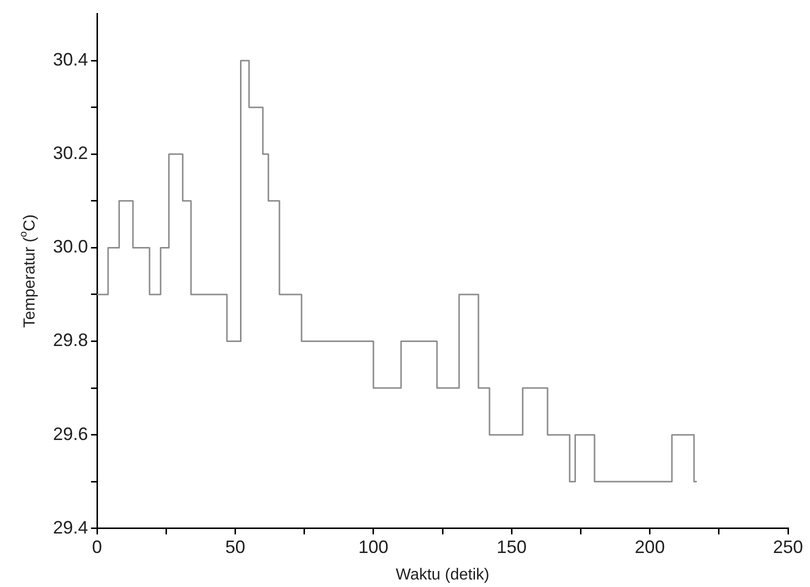 The image size is (810, 587). Describe the element at coordinates (788, 547) in the screenshot. I see `x-tick-label: 250` at that location.